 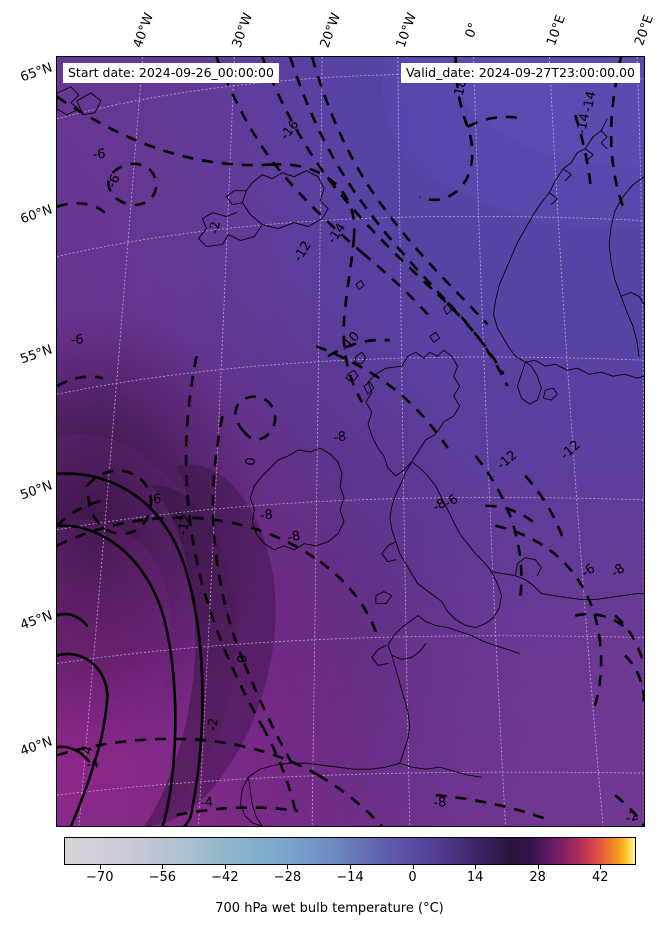 What do you see at coordinates (520, 73) in the screenshot?
I see `valid-date-label: Valid_date: 2024-09-27T23:00:00.00` at bounding box center [520, 73].